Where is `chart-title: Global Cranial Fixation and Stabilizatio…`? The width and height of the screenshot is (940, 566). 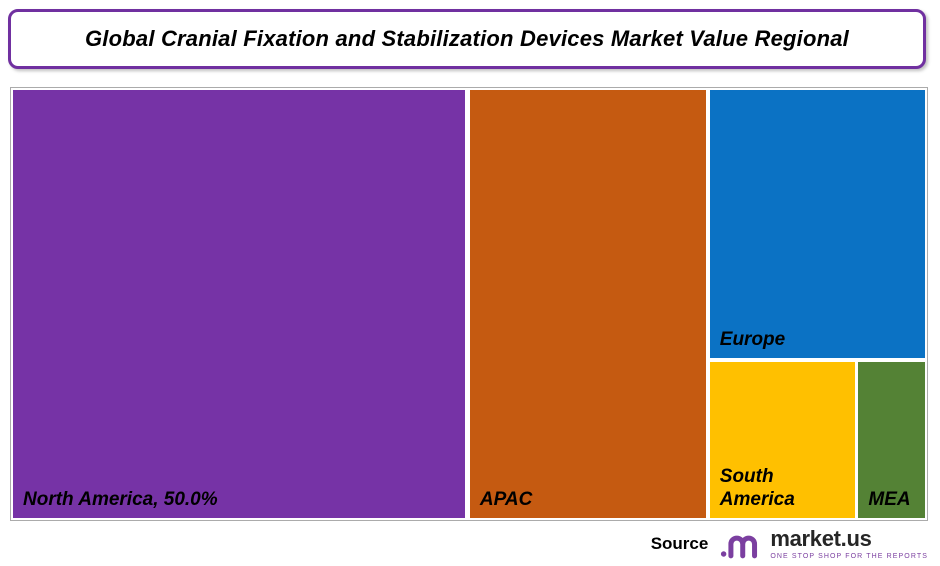 chart-title: Global Cranial Fixation and Stabilizatio… is located at coordinates (466, 38).